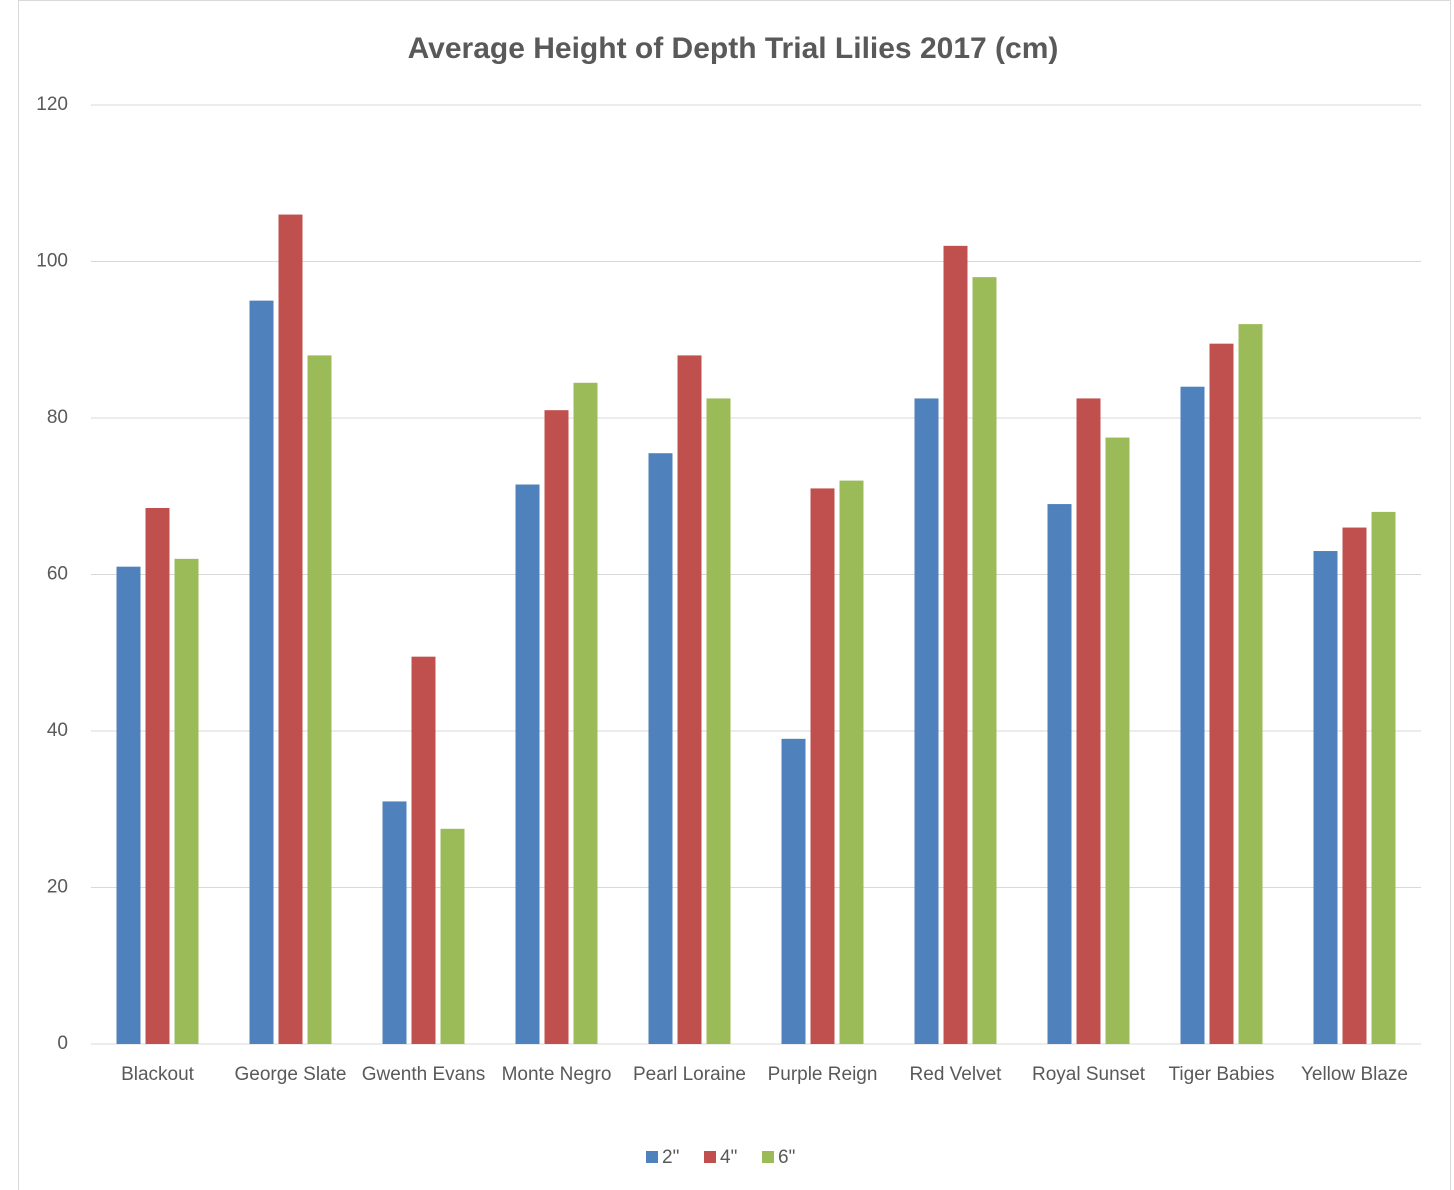  Describe the element at coordinates (956, 1074) in the screenshot. I see `x-tick-label: Red Velvet` at that location.